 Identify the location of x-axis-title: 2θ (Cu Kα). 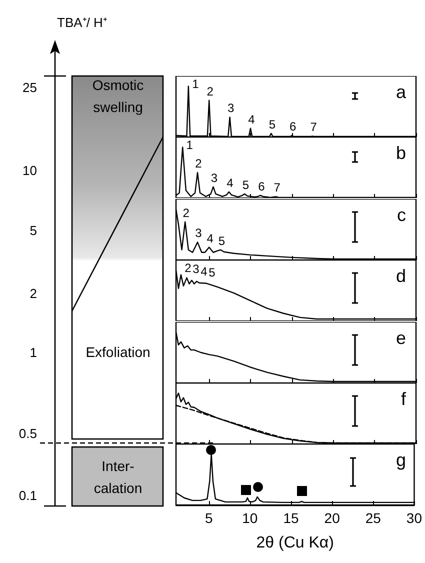
(295, 543).